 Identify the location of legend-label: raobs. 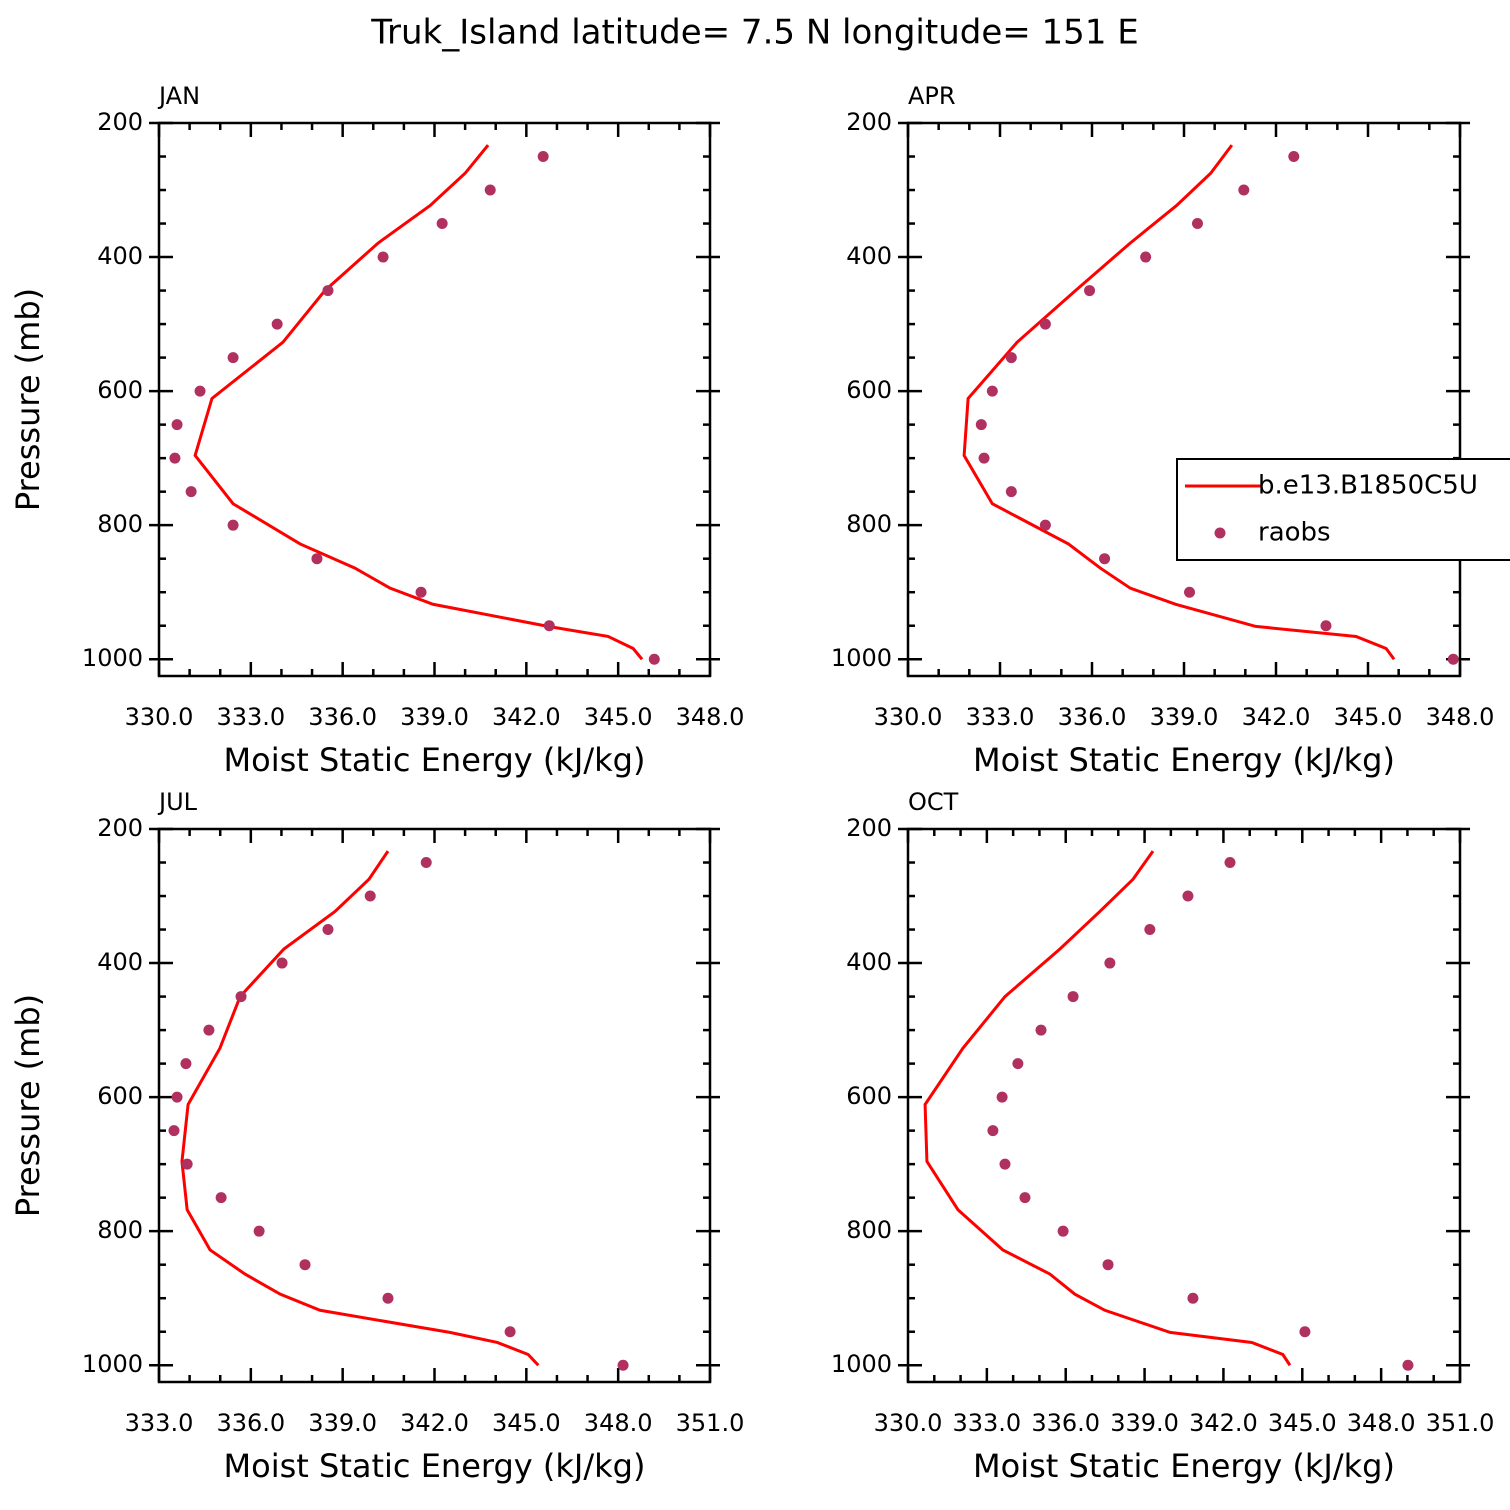
(1294, 533).